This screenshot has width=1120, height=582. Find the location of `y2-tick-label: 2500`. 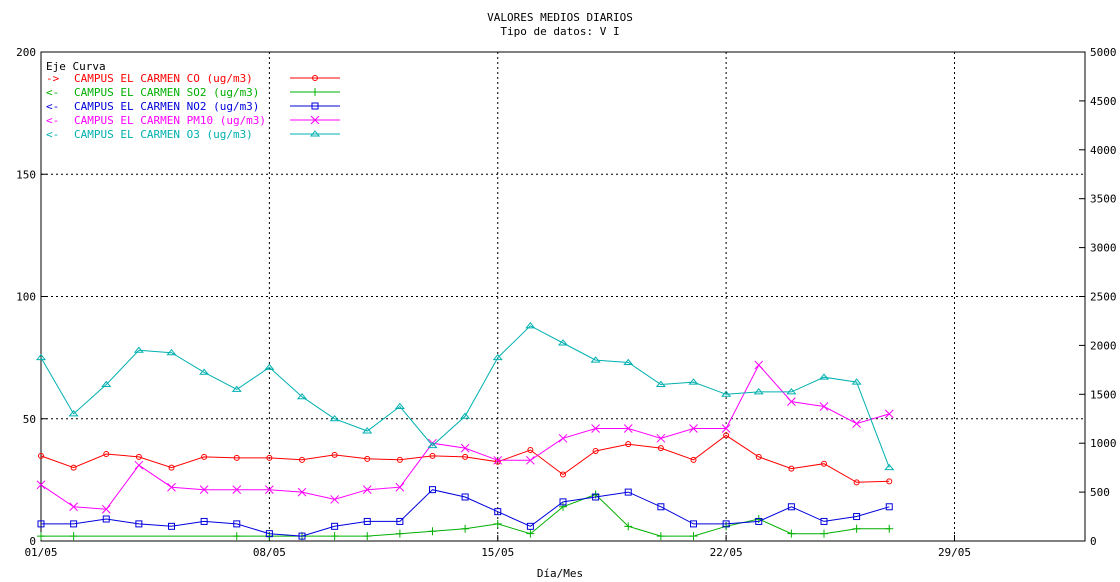

y2-tick-label: 2500 is located at coordinates (1103, 297).